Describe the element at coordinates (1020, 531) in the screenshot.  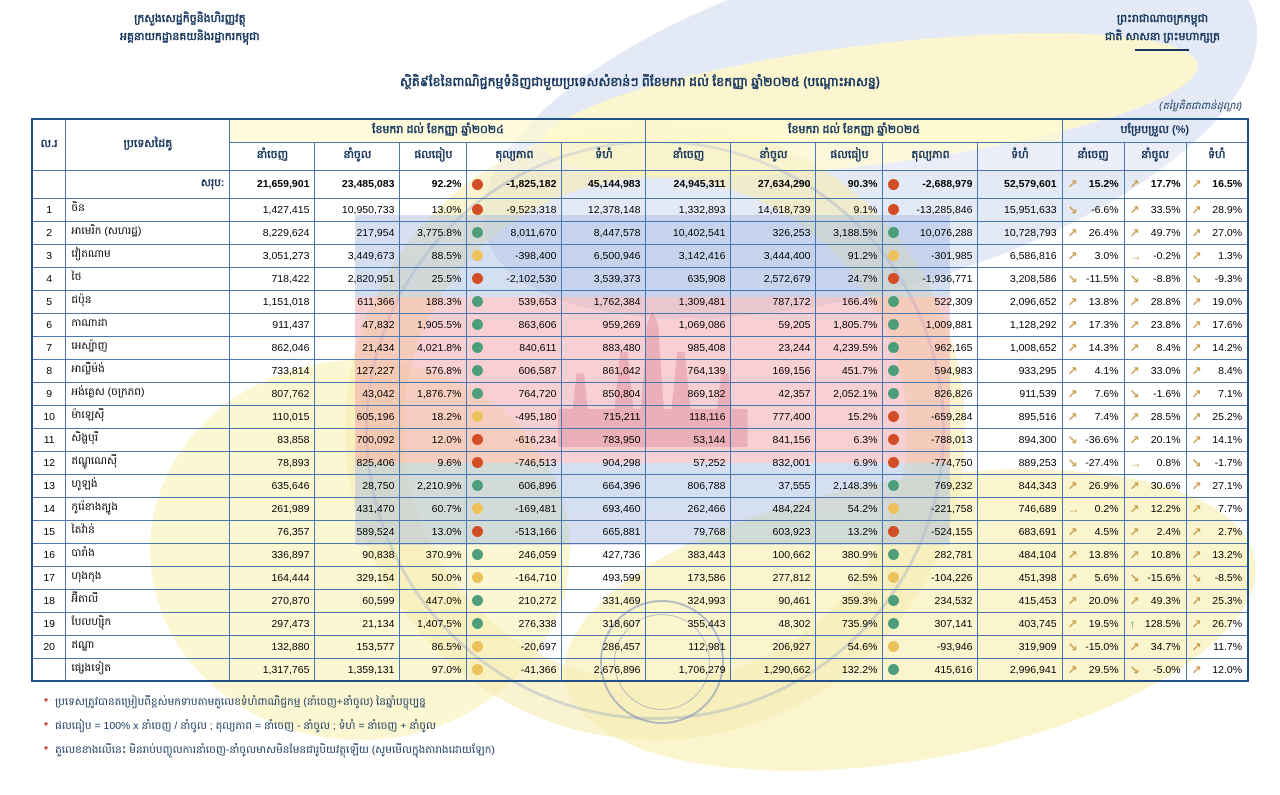
I see `cell-total-2025: 683,691` at that location.